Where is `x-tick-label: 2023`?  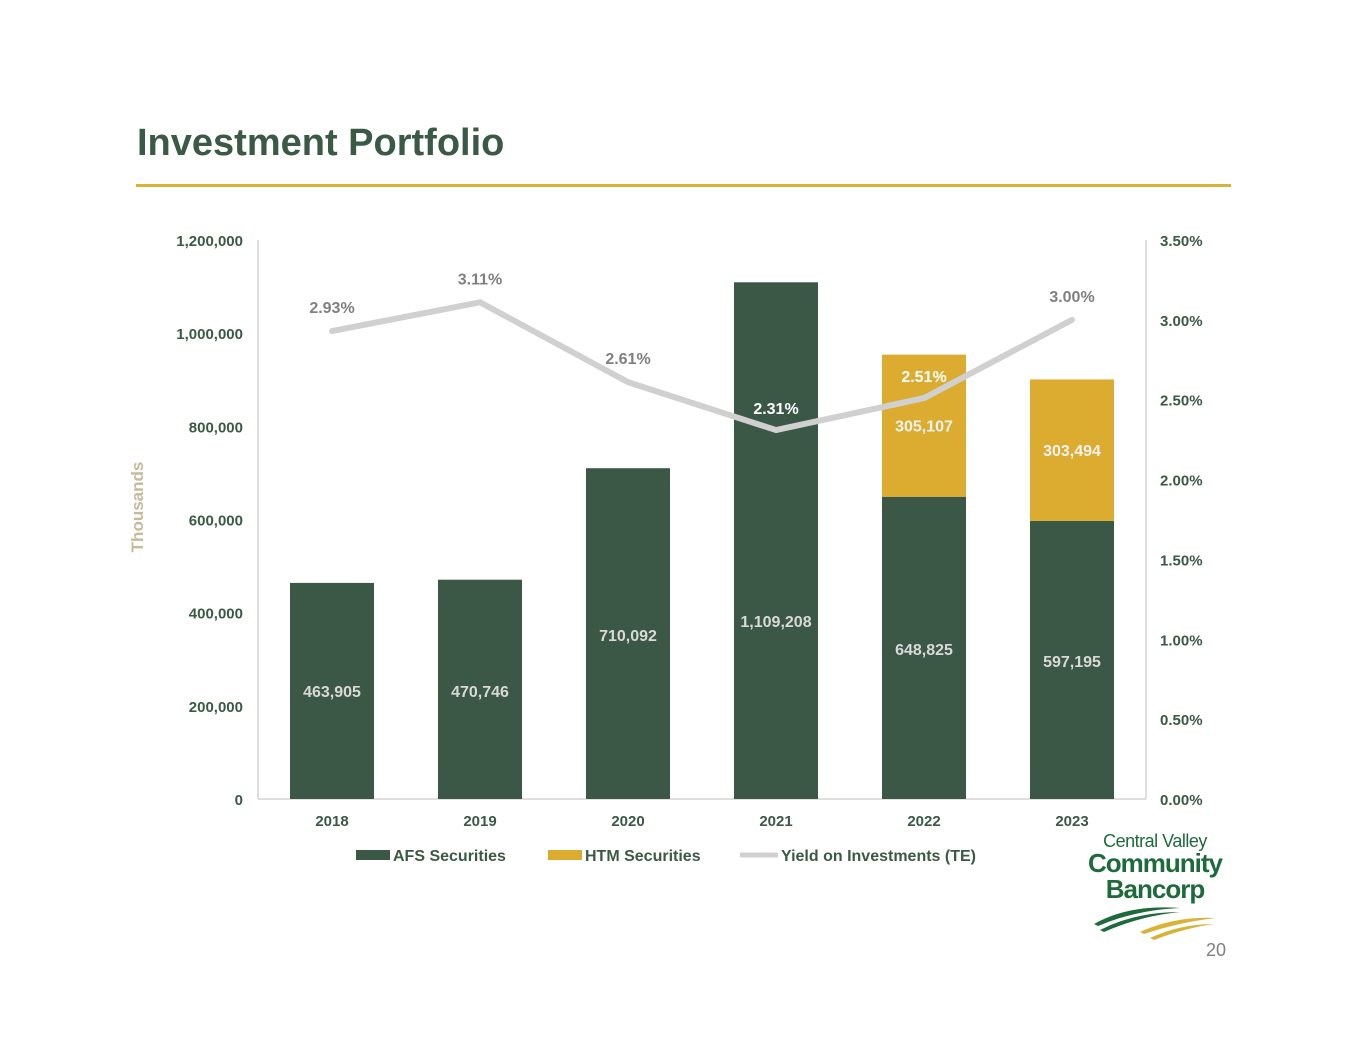
x-tick-label: 2023 is located at coordinates (1071, 821).